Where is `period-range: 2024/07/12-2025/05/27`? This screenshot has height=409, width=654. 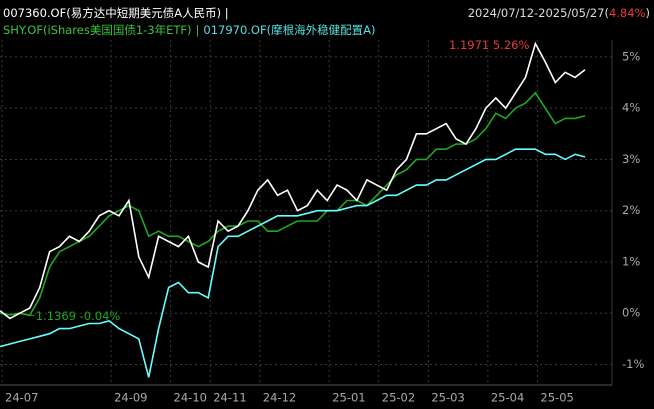
period-range: 2024/07/12-2025/05/27 is located at coordinates (536, 13).